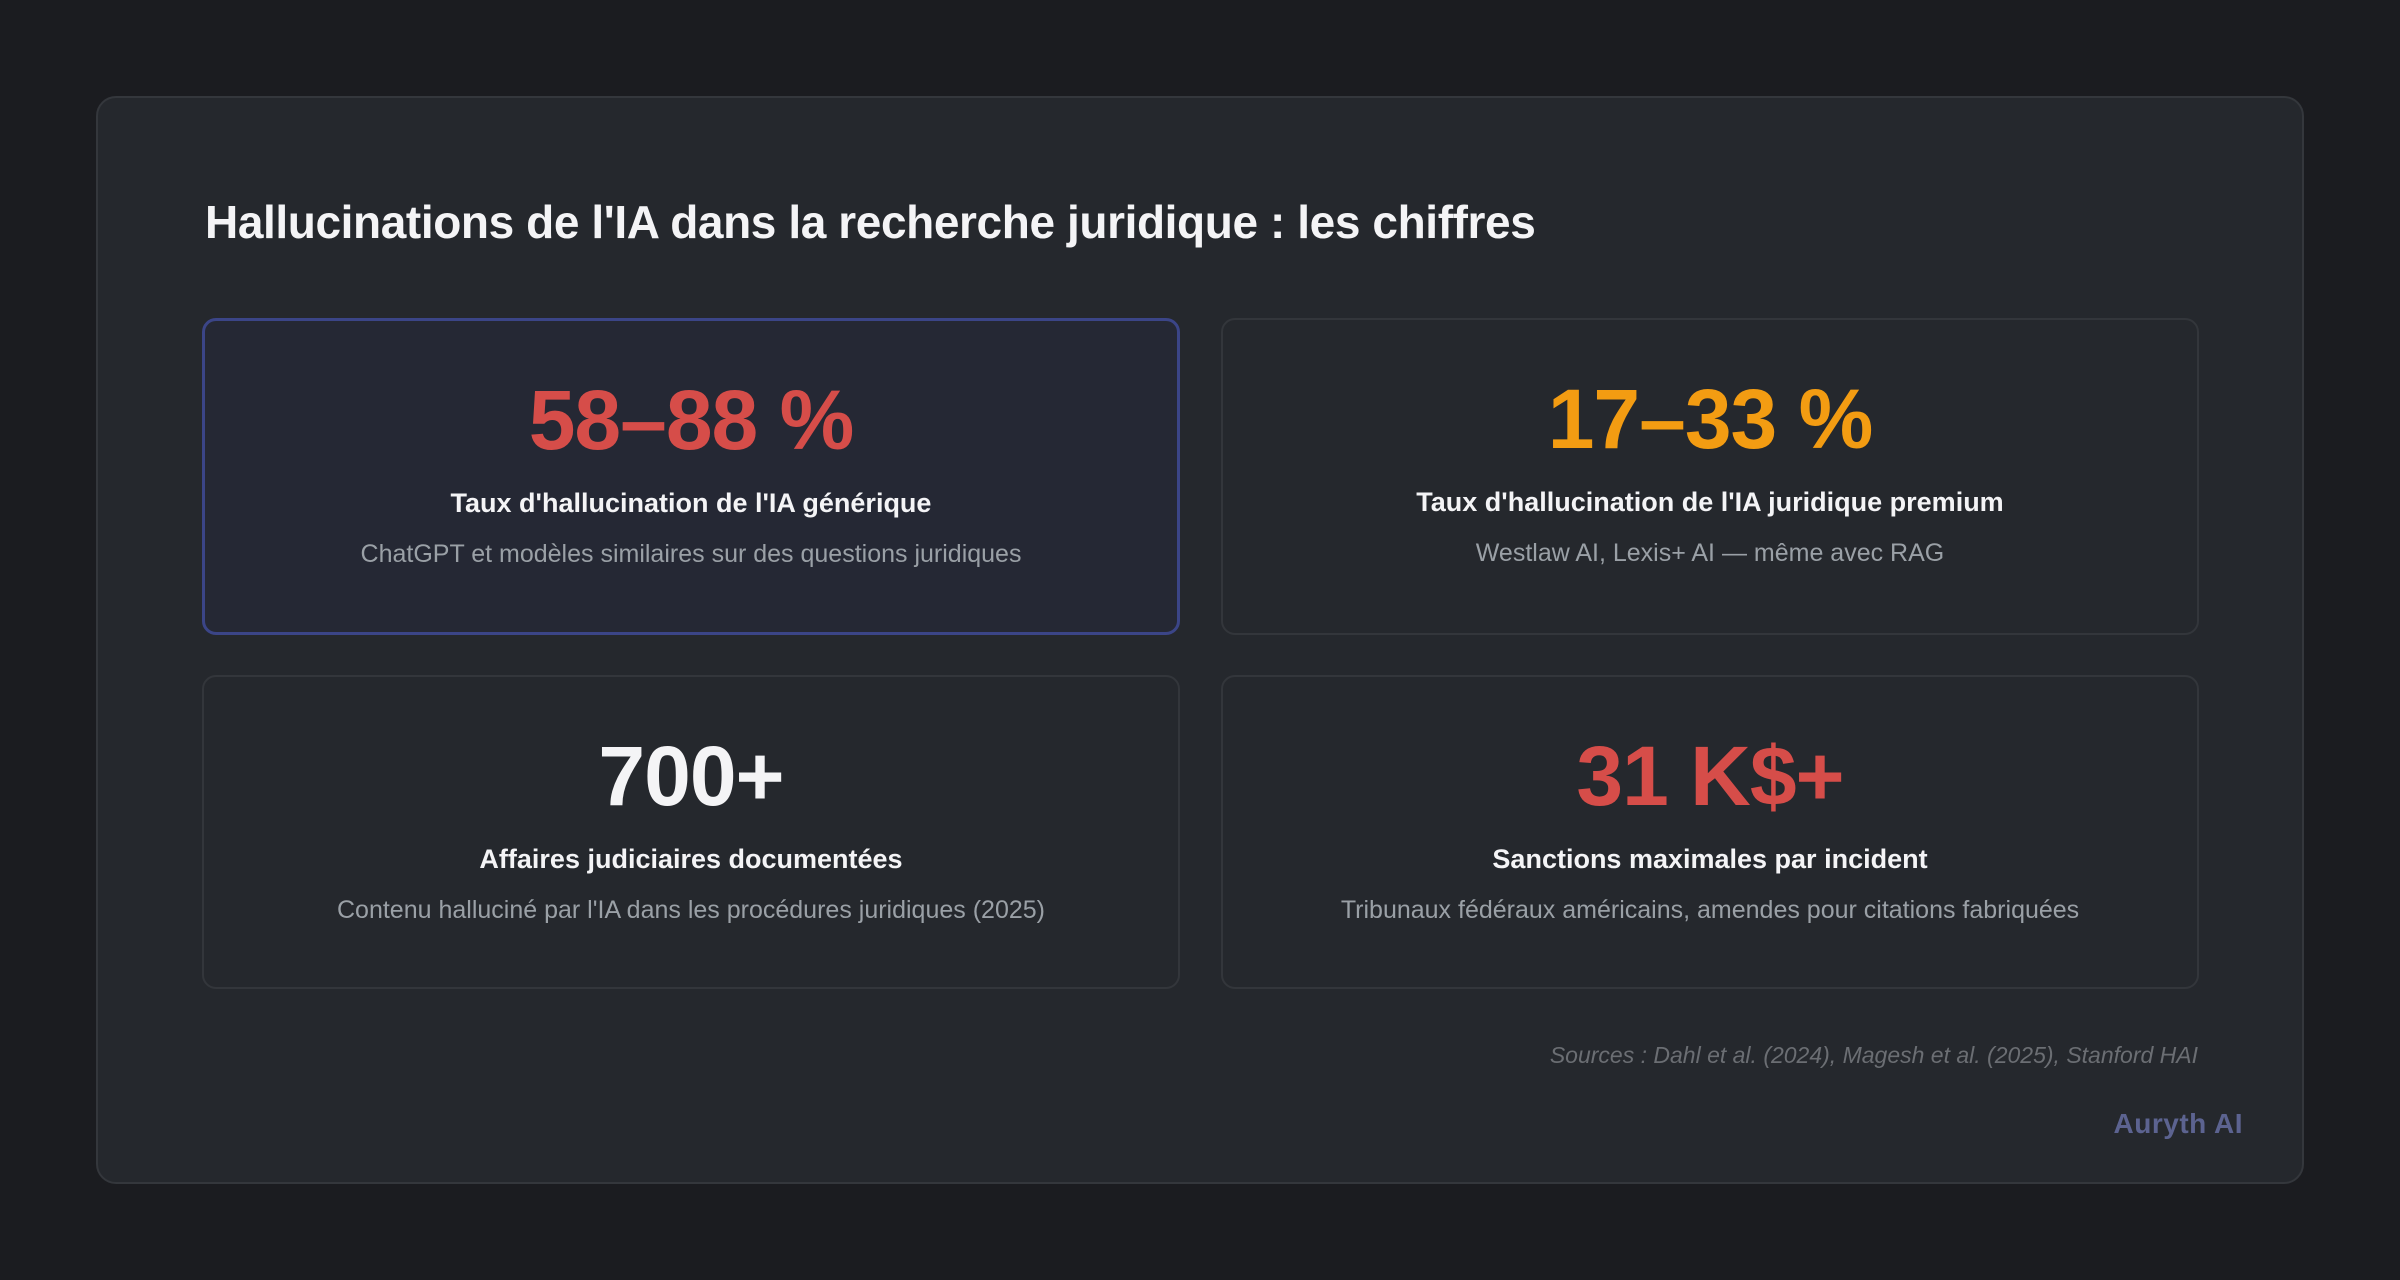  What do you see at coordinates (691, 776) in the screenshot?
I see `stat-value: 700+` at bounding box center [691, 776].